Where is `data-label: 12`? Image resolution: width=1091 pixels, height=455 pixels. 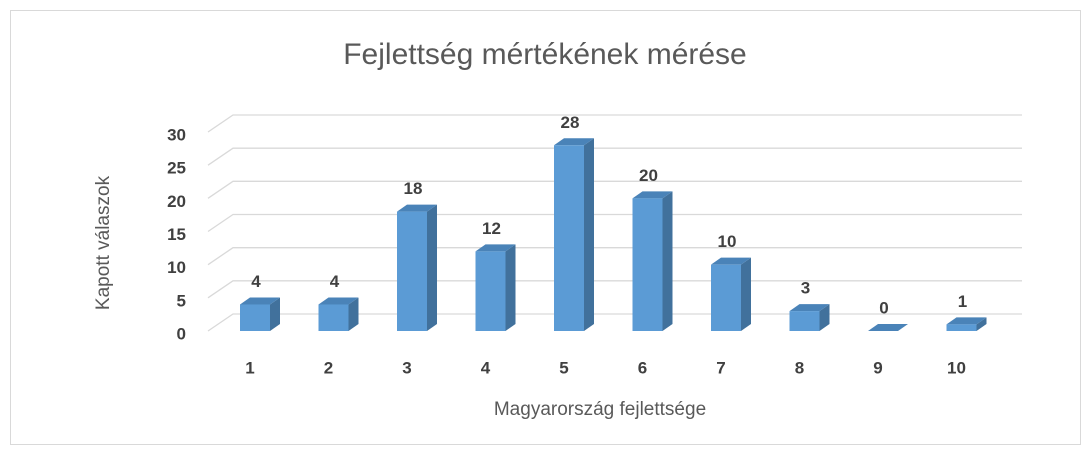 data-label: 12 is located at coordinates (491, 228).